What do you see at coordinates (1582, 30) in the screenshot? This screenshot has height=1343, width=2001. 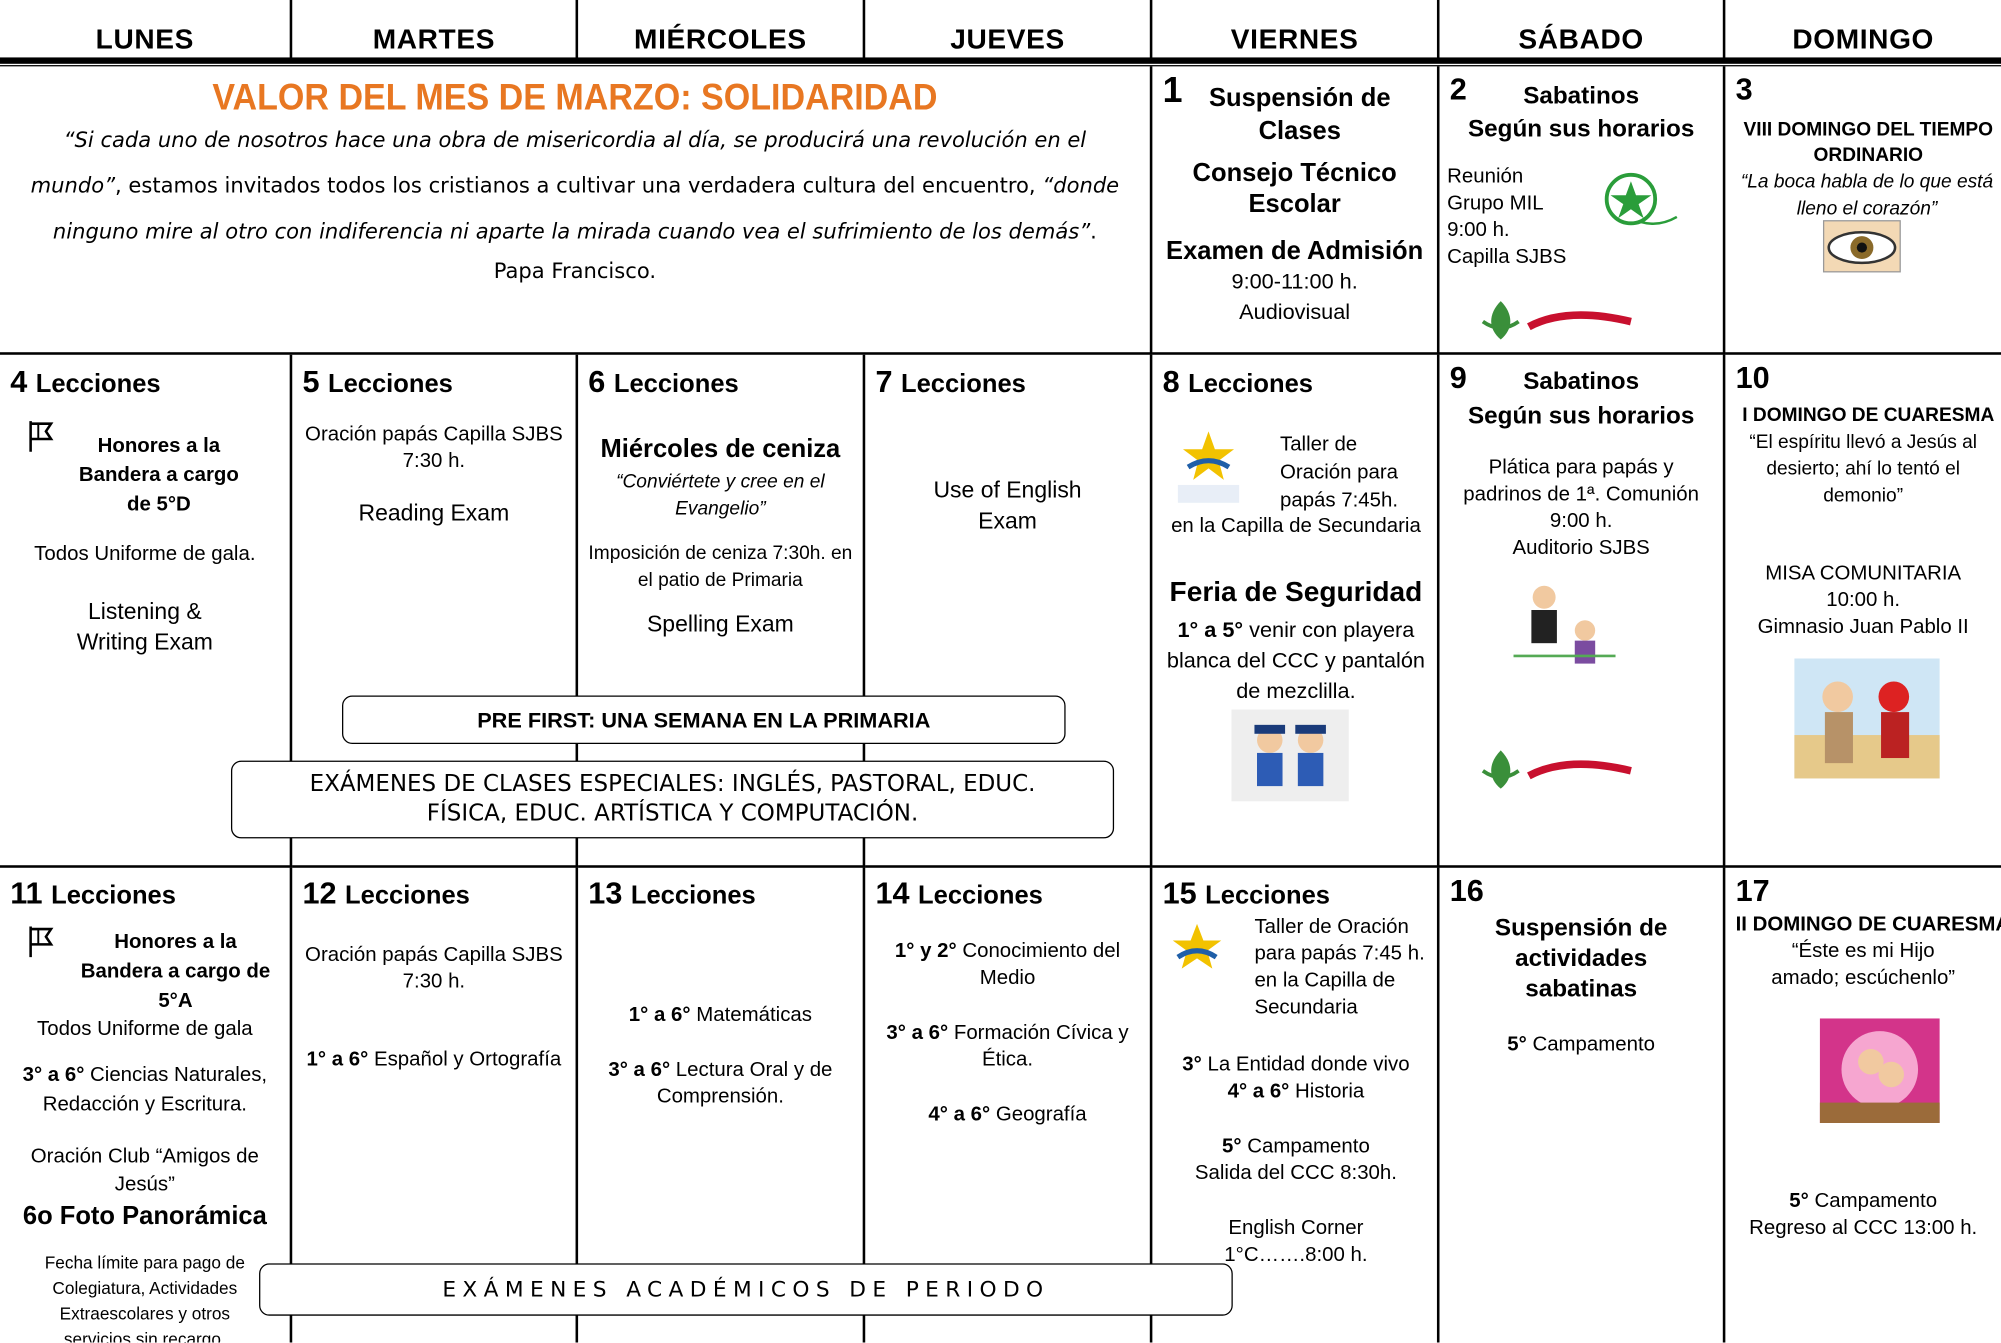 I see `day-header: SÁBADO` at bounding box center [1582, 30].